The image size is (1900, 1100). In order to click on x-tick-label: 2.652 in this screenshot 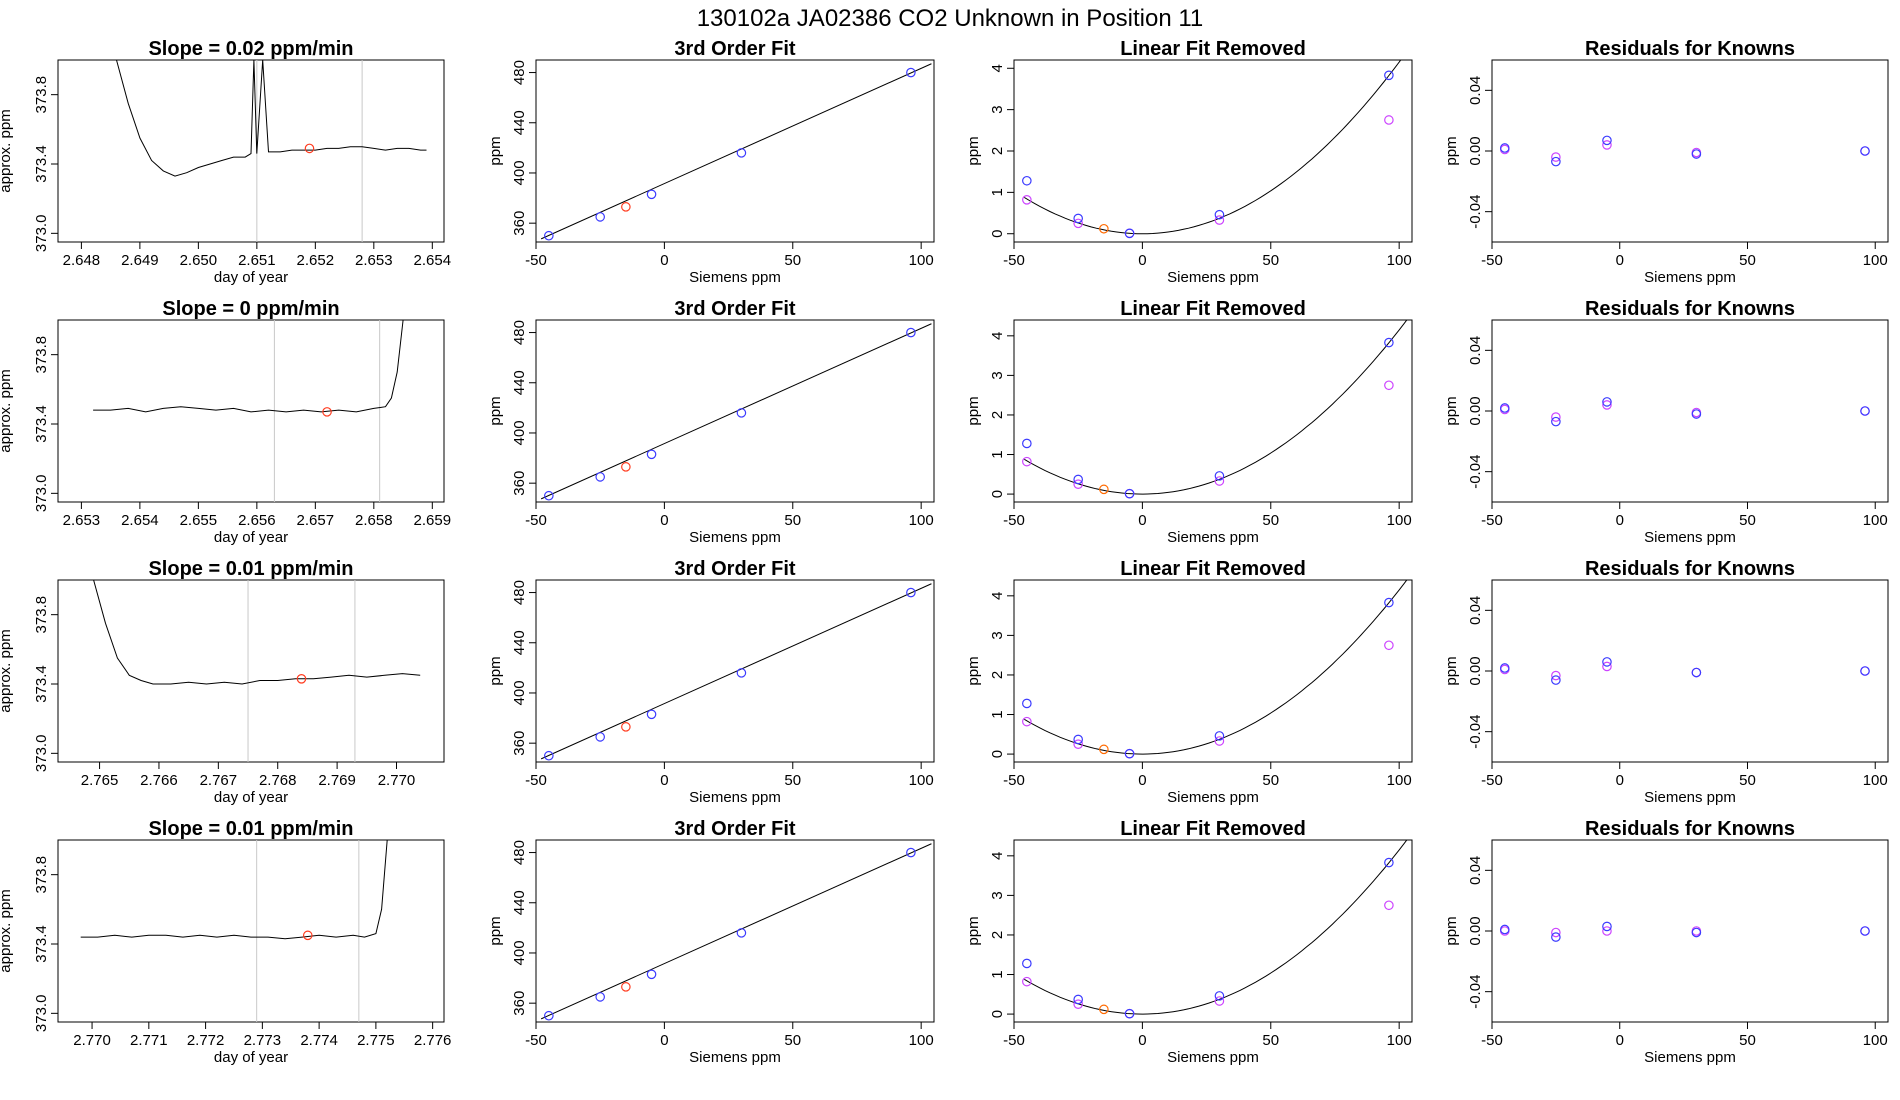, I will do `click(316, 260)`.